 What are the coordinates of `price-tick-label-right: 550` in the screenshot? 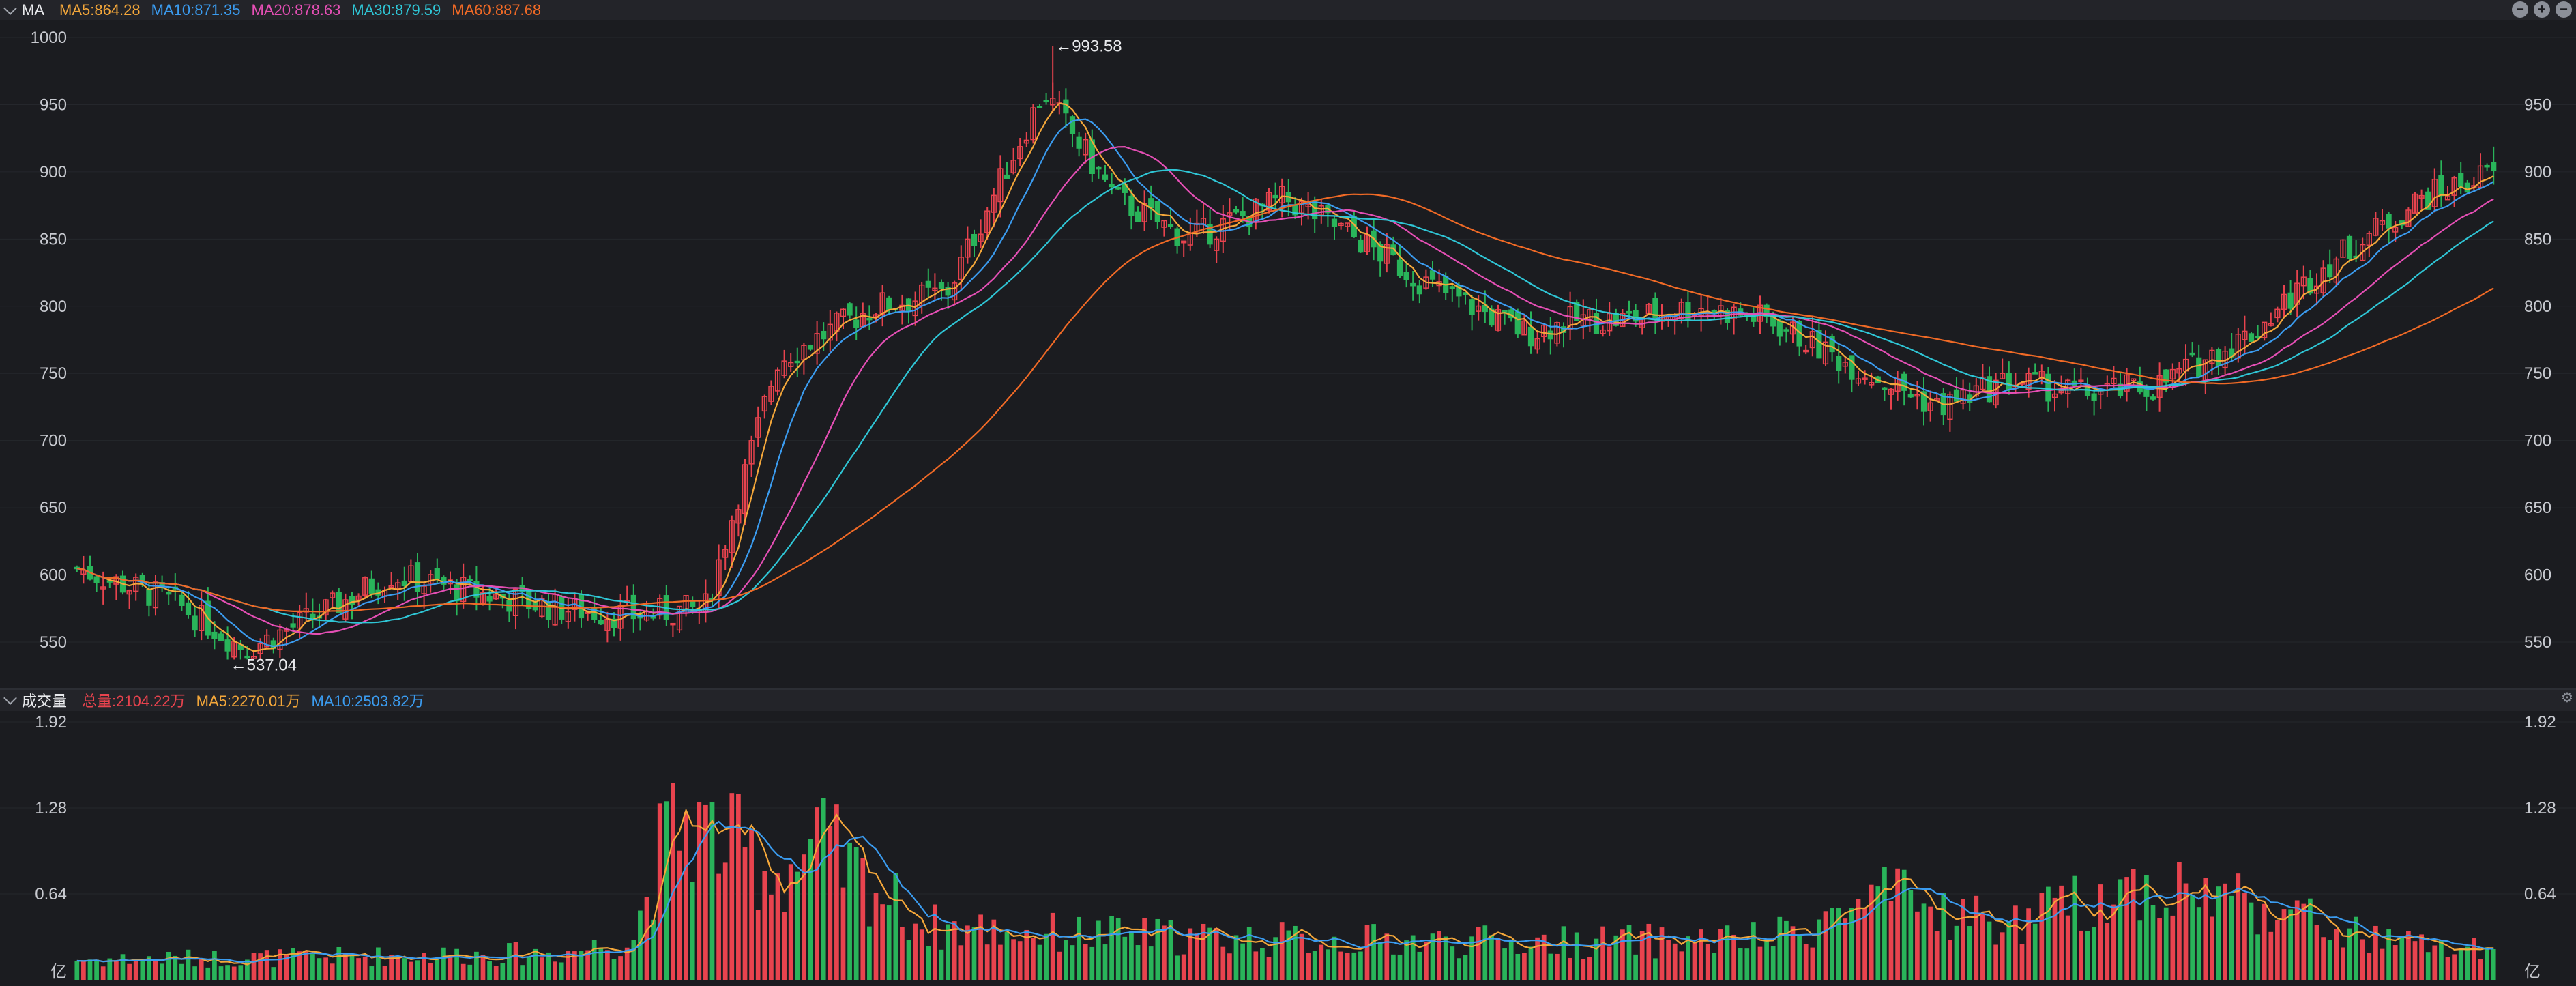 It's located at (2537, 642).